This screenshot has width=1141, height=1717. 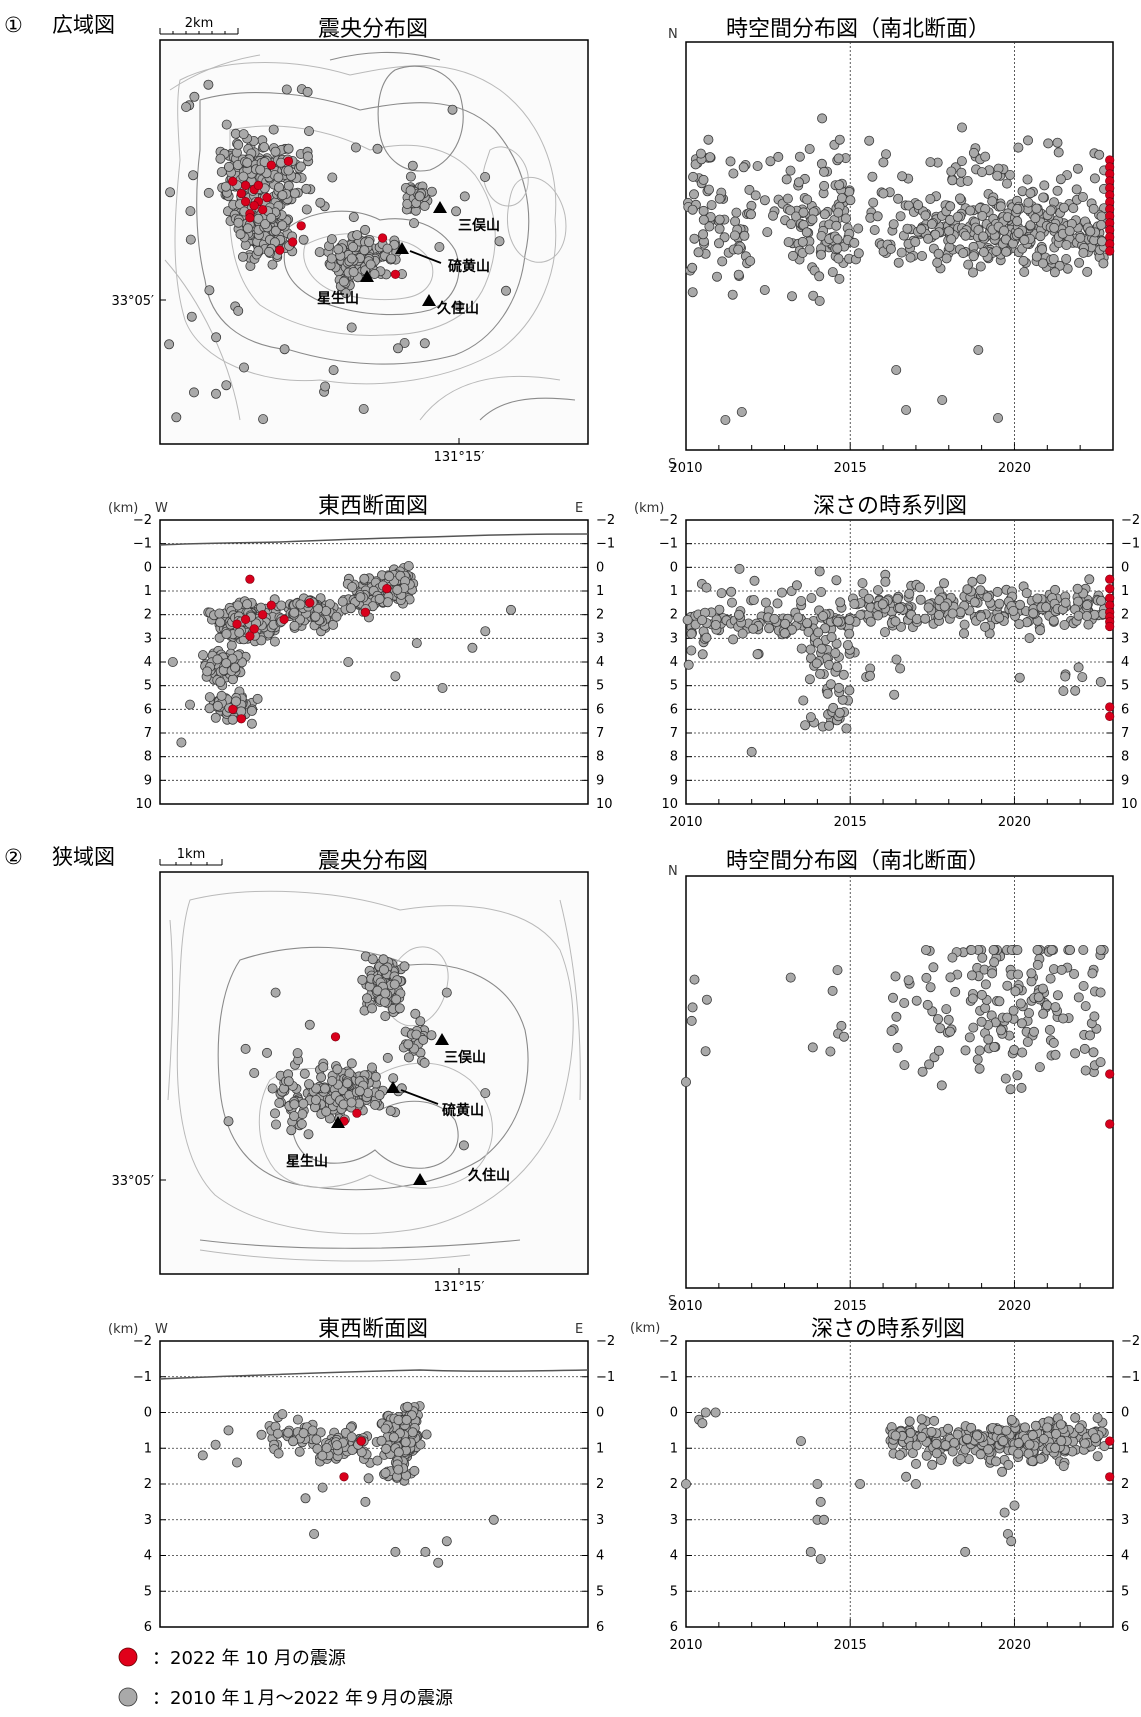 What do you see at coordinates (850, 1645) in the screenshot?
I see `narrow-dt-xtick-2015: 2015` at bounding box center [850, 1645].